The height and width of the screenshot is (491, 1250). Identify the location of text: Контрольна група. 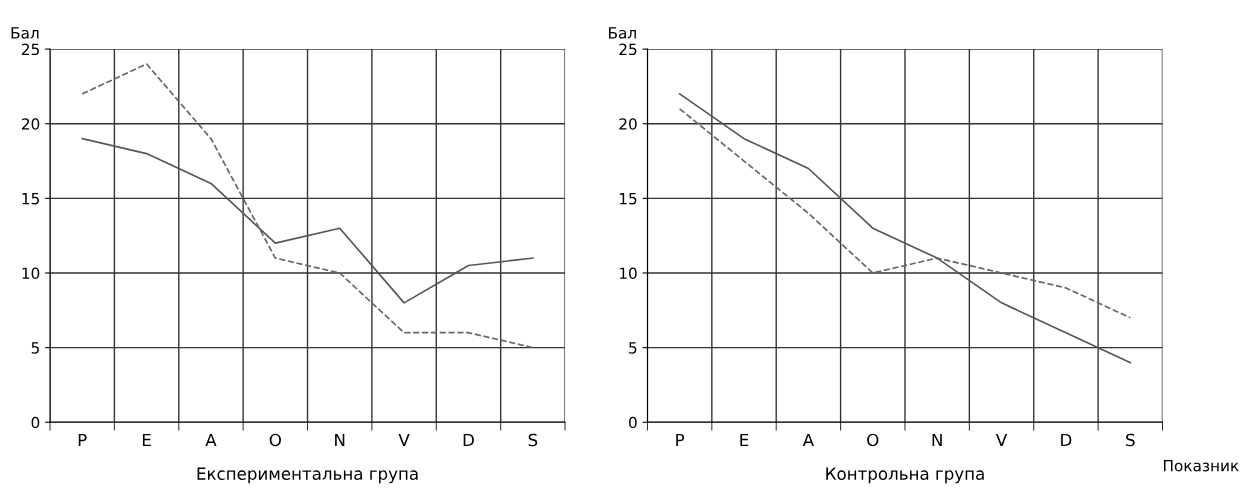
(905, 475).